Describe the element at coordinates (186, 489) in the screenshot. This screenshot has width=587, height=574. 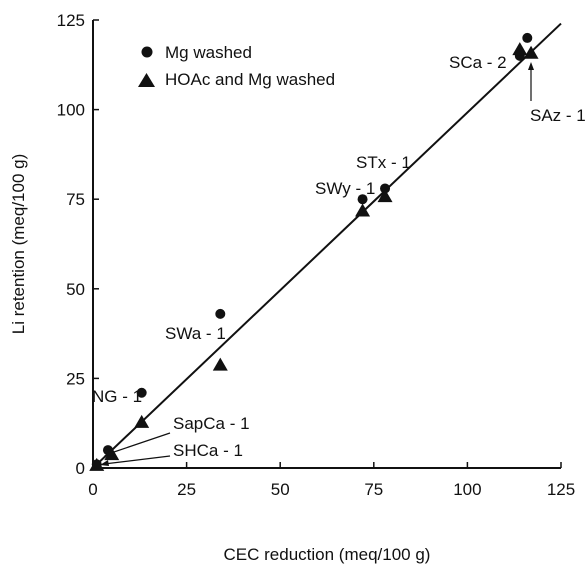
I see `x-tick-label: 25` at that location.